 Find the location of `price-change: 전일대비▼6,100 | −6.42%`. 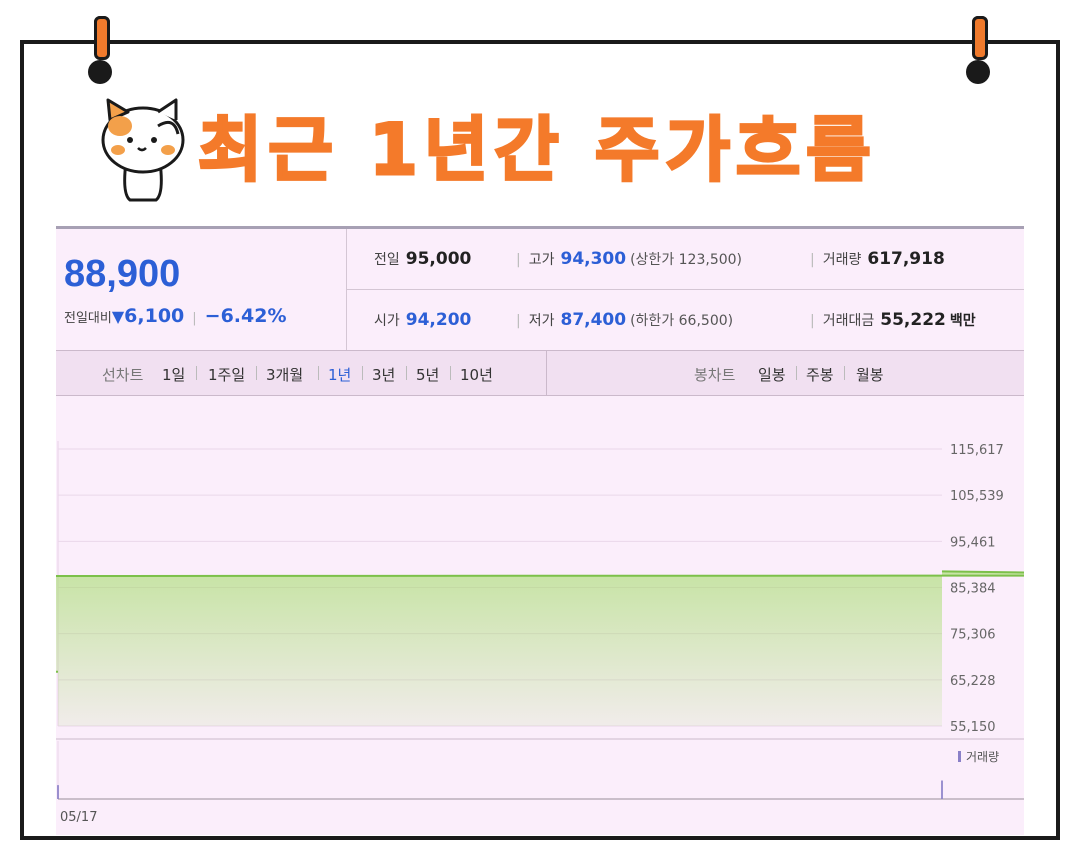

price-change: 전일대비▼6,100 | −6.42% is located at coordinates (175, 316).